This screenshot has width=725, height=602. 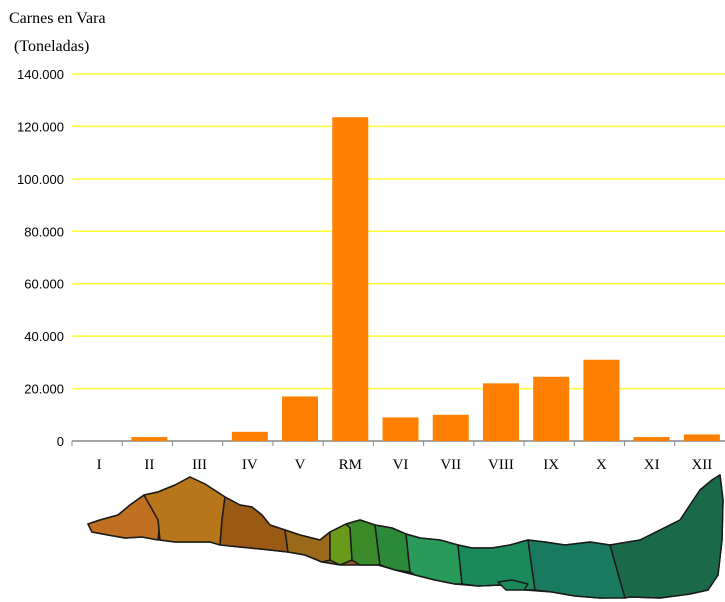 What do you see at coordinates (601, 465) in the screenshot?
I see `x-tick-label: X` at bounding box center [601, 465].